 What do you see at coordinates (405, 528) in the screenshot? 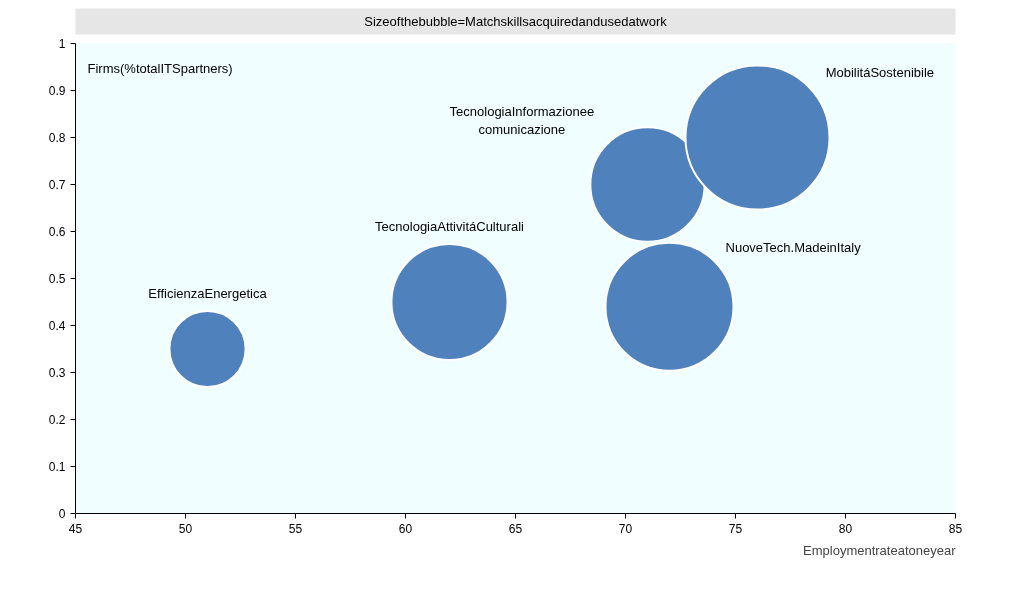
I see `x-tick-label: 60` at bounding box center [405, 528].